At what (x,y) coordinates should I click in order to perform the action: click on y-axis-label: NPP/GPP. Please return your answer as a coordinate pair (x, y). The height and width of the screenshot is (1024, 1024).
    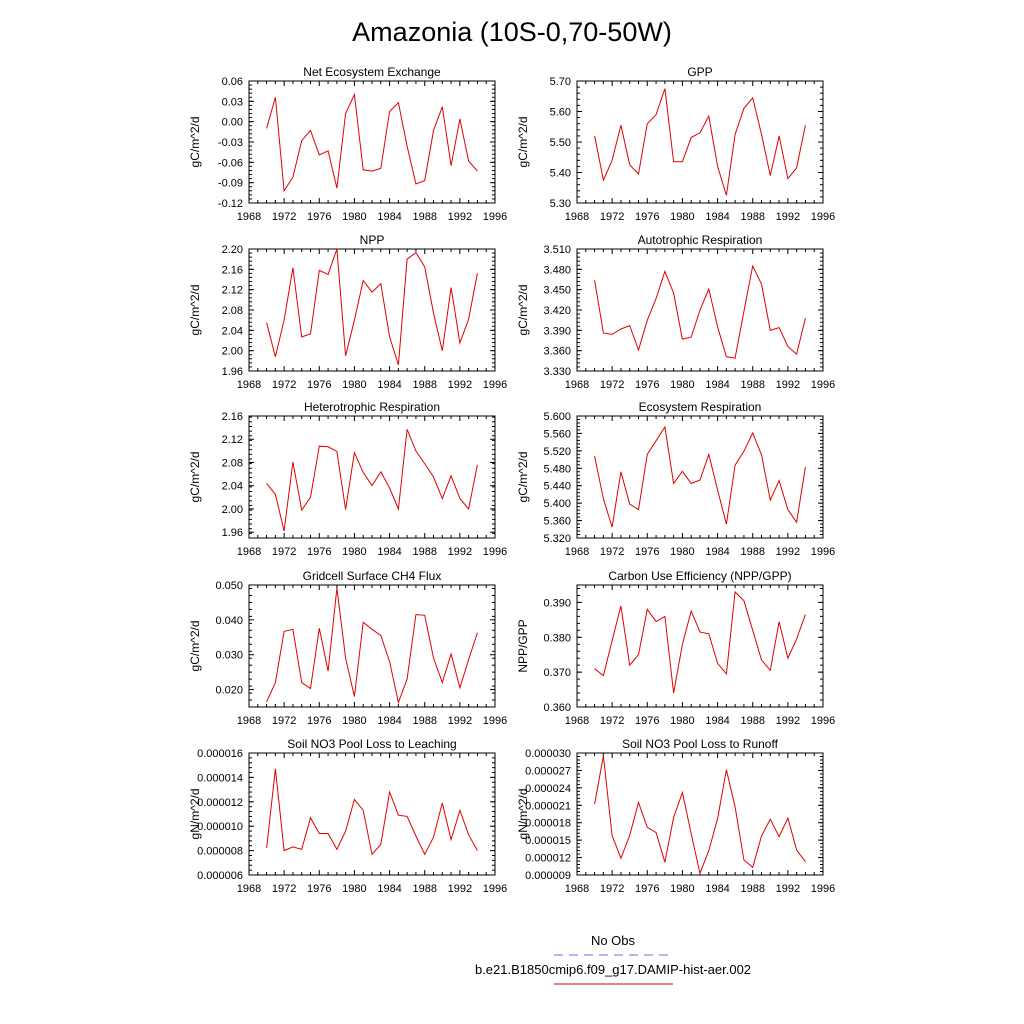
    Looking at the image, I should click on (523, 645).